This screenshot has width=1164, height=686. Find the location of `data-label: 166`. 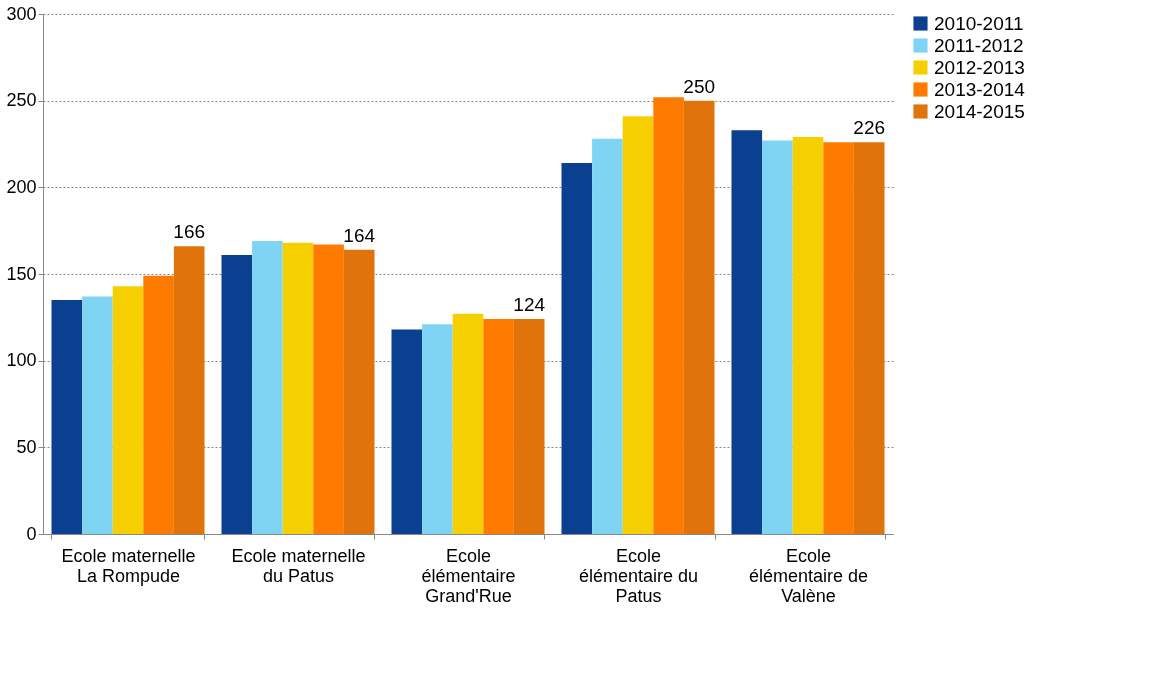

data-label: 166 is located at coordinates (189, 232).